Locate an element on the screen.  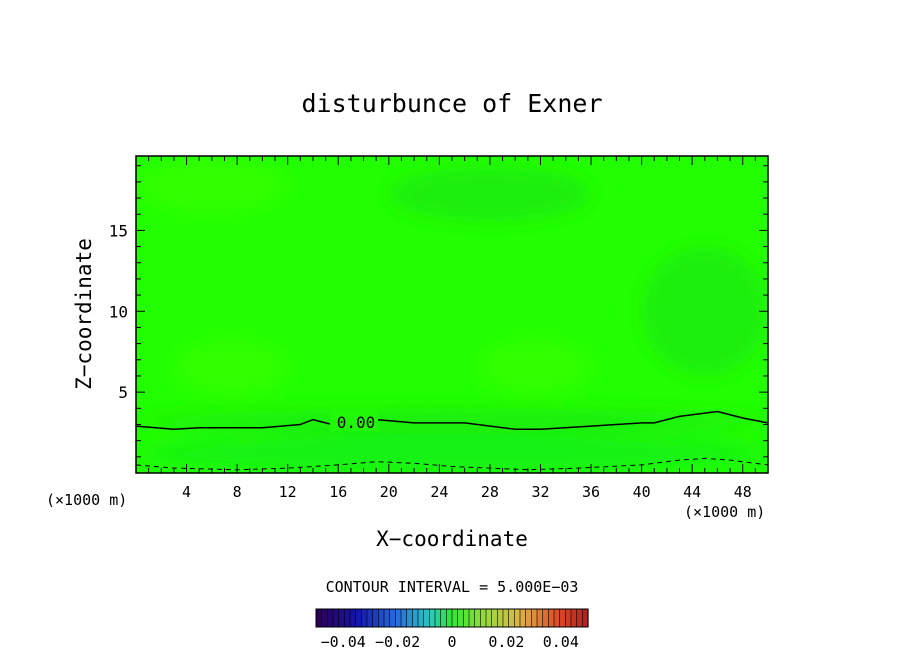
x-tick-label: 12 is located at coordinates (288, 492).